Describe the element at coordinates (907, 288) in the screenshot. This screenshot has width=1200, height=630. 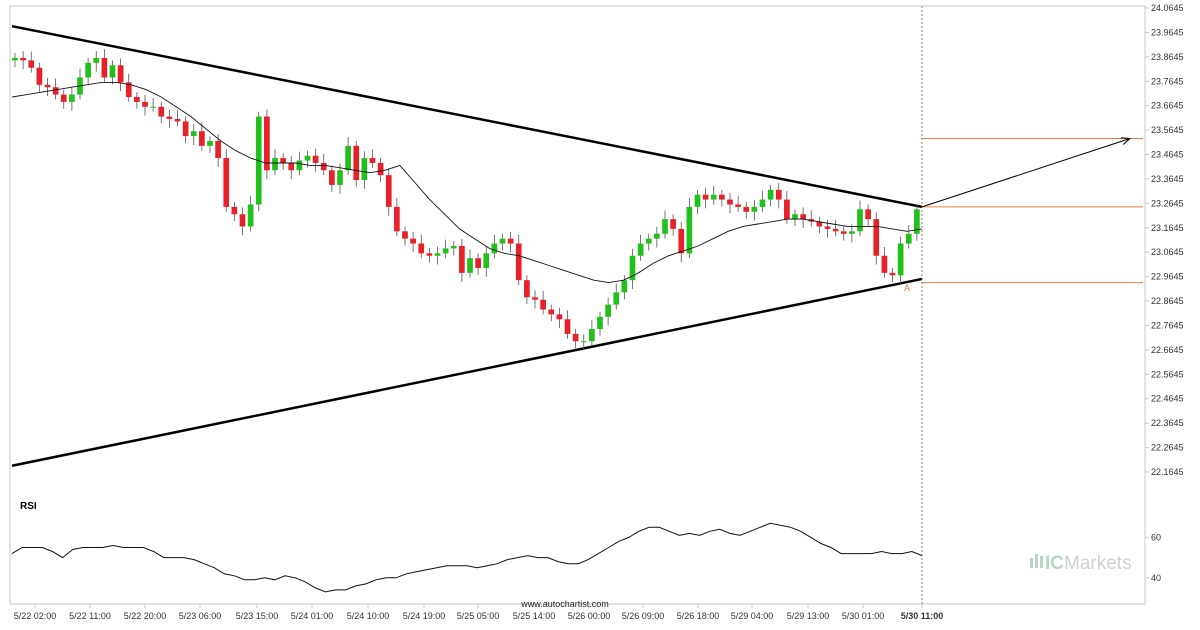
I see `point-label: A` at that location.